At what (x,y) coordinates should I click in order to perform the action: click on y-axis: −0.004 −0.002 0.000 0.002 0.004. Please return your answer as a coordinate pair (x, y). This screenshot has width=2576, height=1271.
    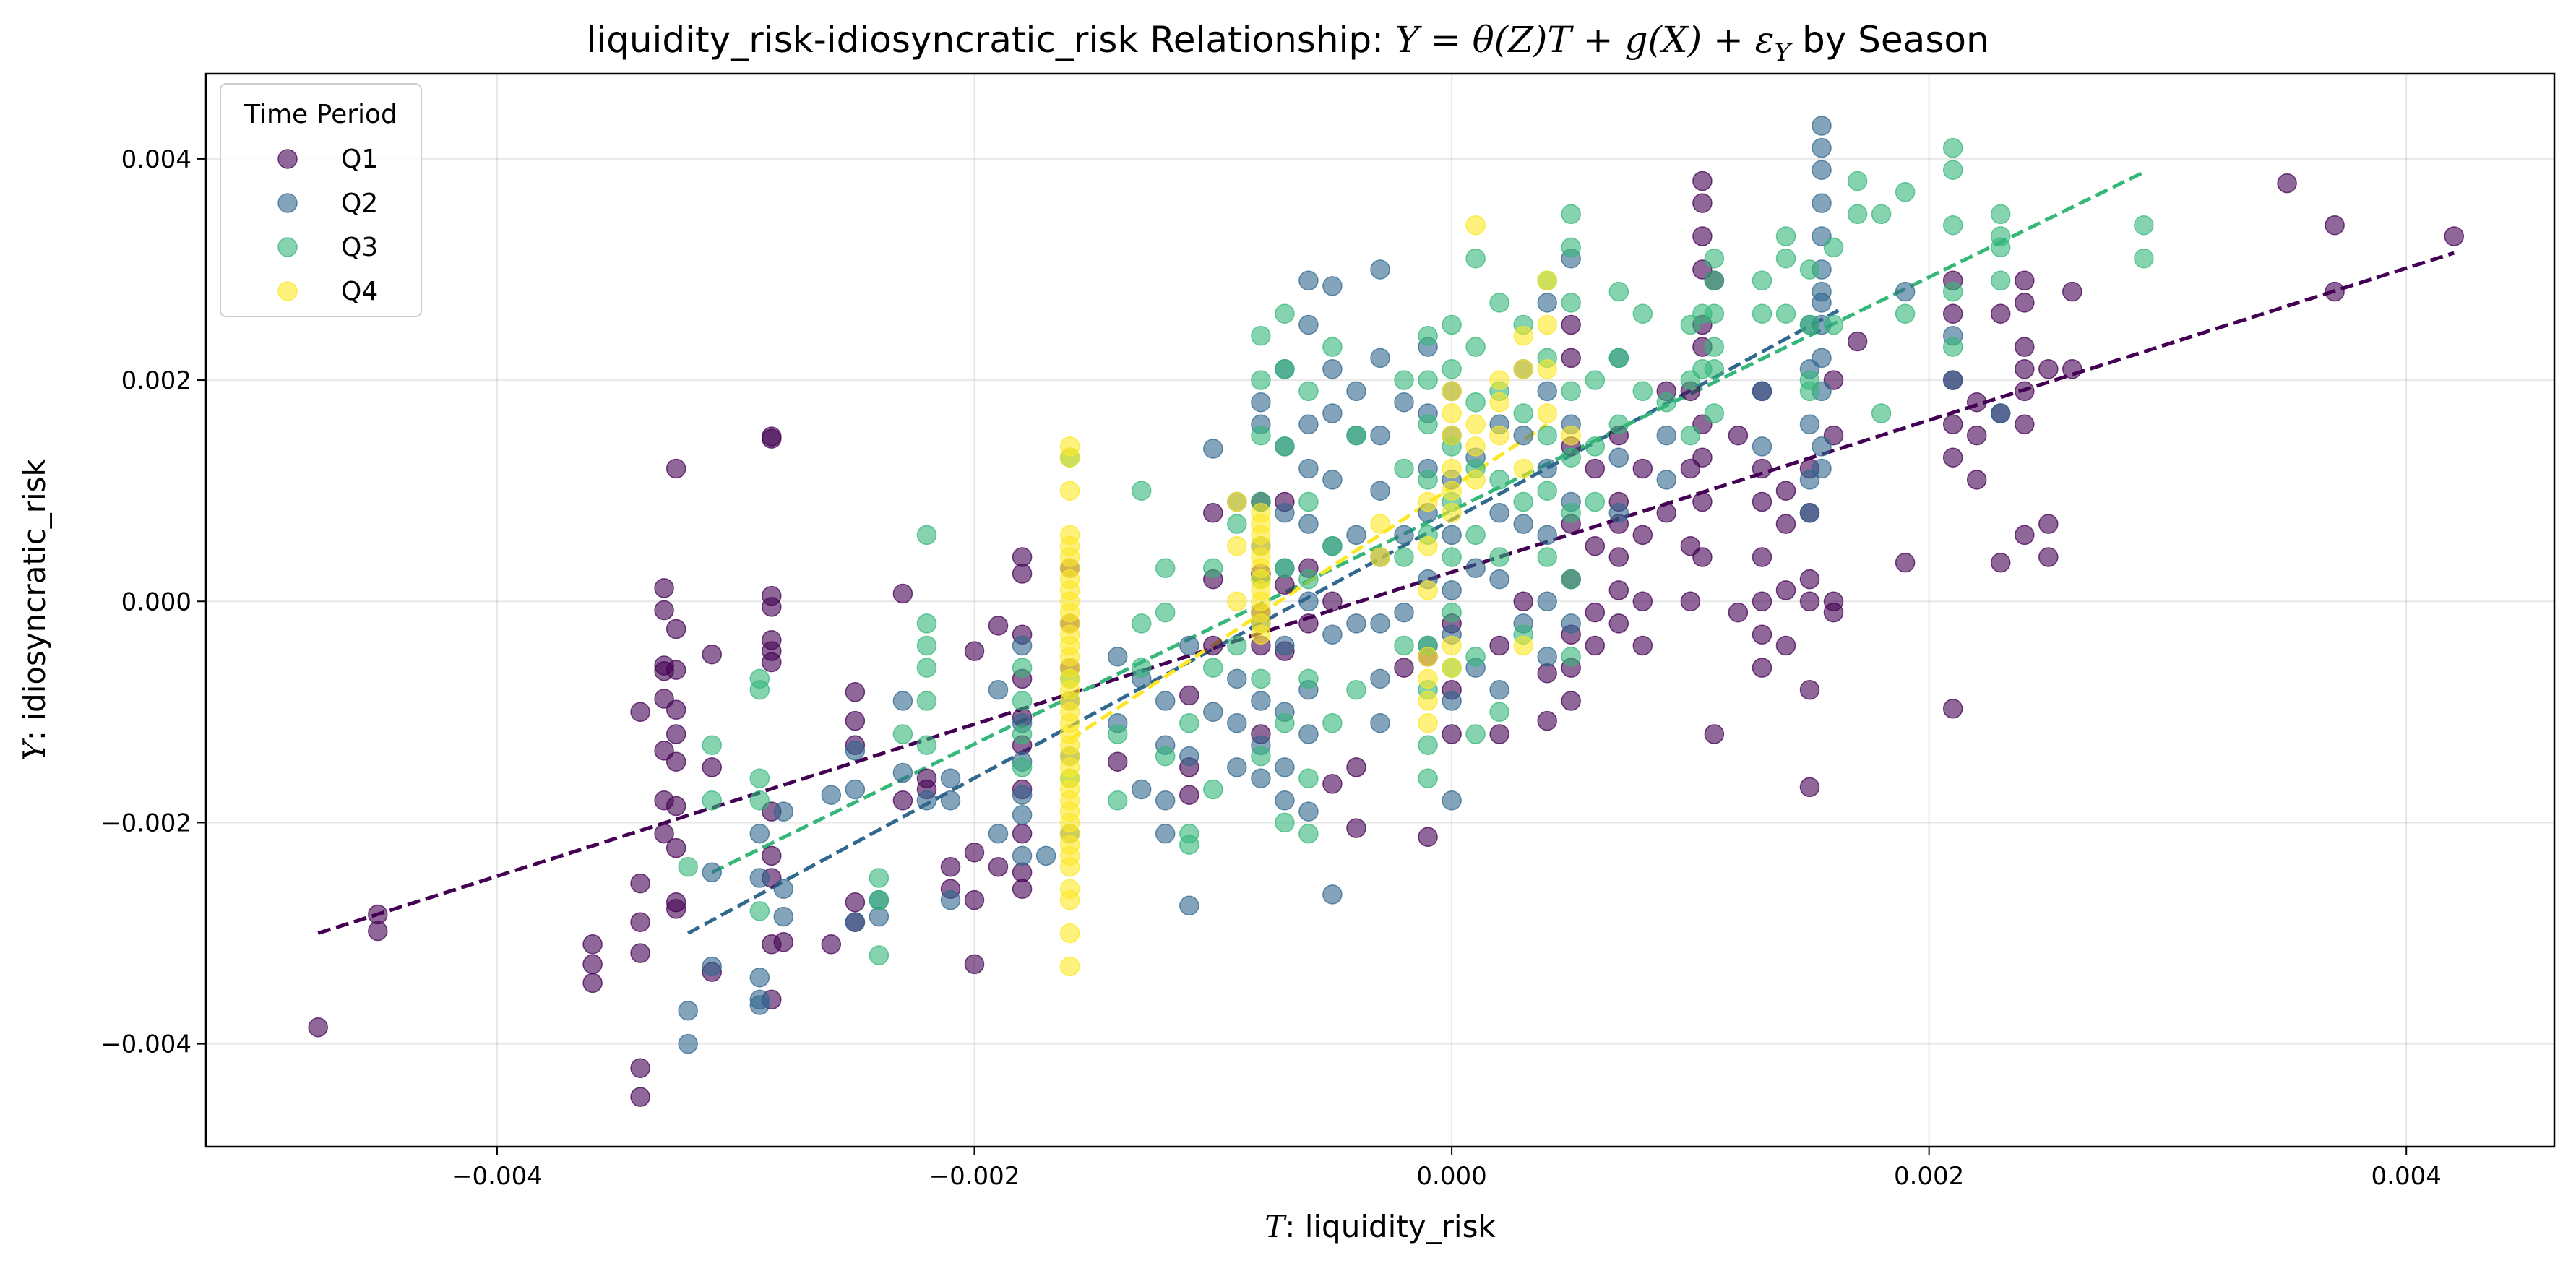
    Looking at the image, I should click on (153, 602).